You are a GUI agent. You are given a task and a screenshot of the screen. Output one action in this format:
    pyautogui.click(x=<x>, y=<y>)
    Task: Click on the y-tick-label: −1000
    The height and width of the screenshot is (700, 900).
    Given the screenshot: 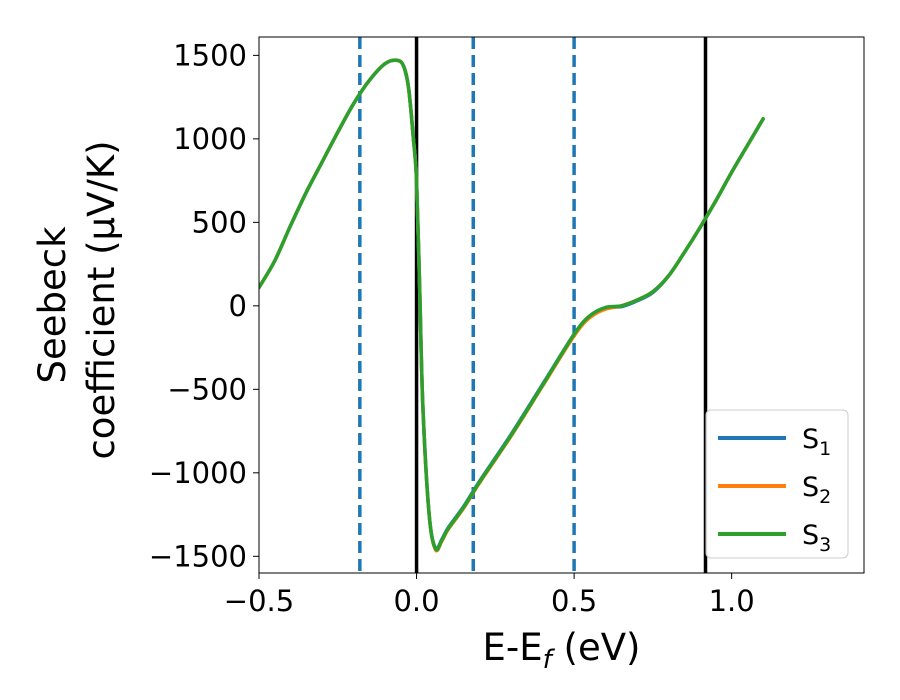 What is the action you would take?
    pyautogui.click(x=198, y=473)
    